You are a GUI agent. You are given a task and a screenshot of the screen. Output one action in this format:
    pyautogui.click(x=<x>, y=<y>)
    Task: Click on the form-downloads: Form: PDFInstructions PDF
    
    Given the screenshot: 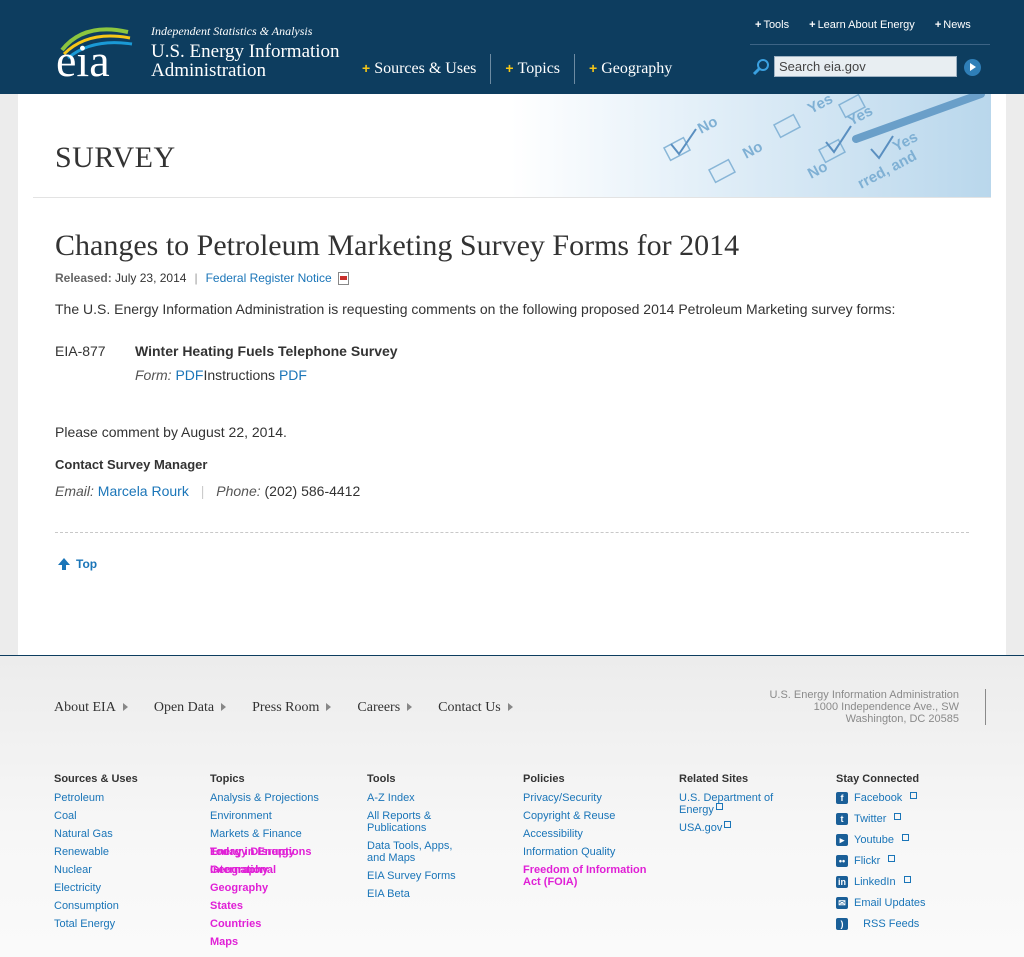 What is the action you would take?
    pyautogui.click(x=221, y=375)
    